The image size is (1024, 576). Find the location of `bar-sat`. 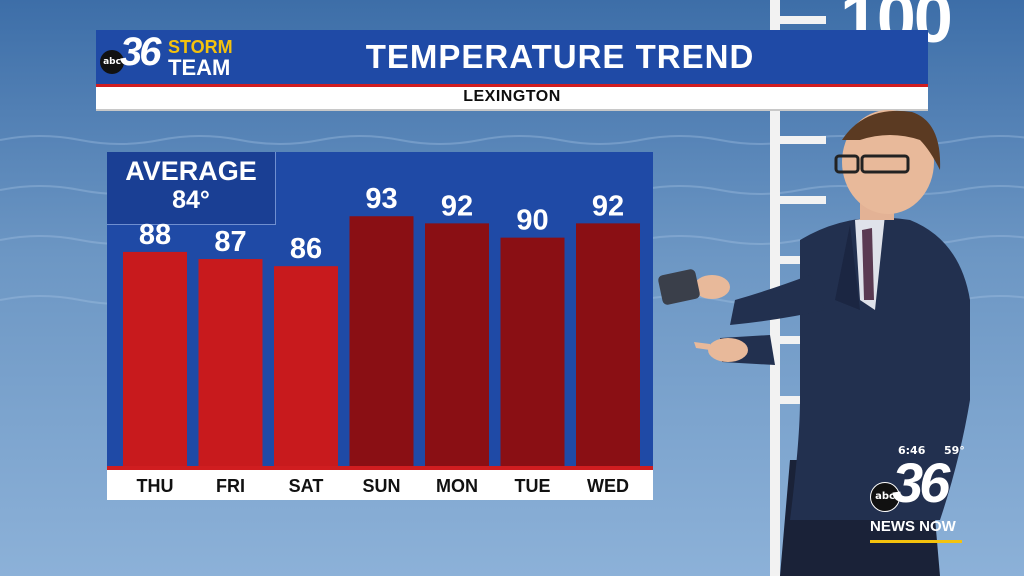

bar-sat is located at coordinates (306, 366).